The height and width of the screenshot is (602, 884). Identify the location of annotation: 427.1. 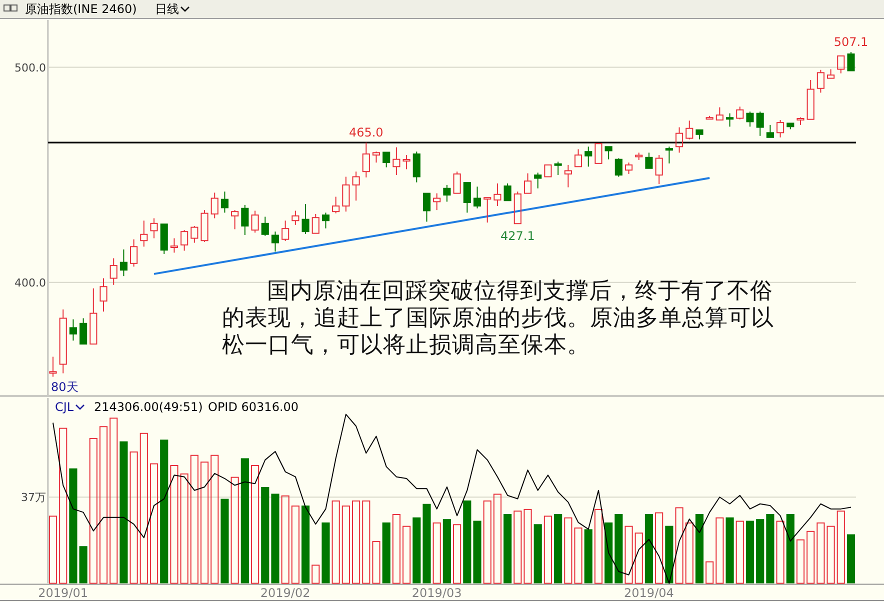
(517, 236).